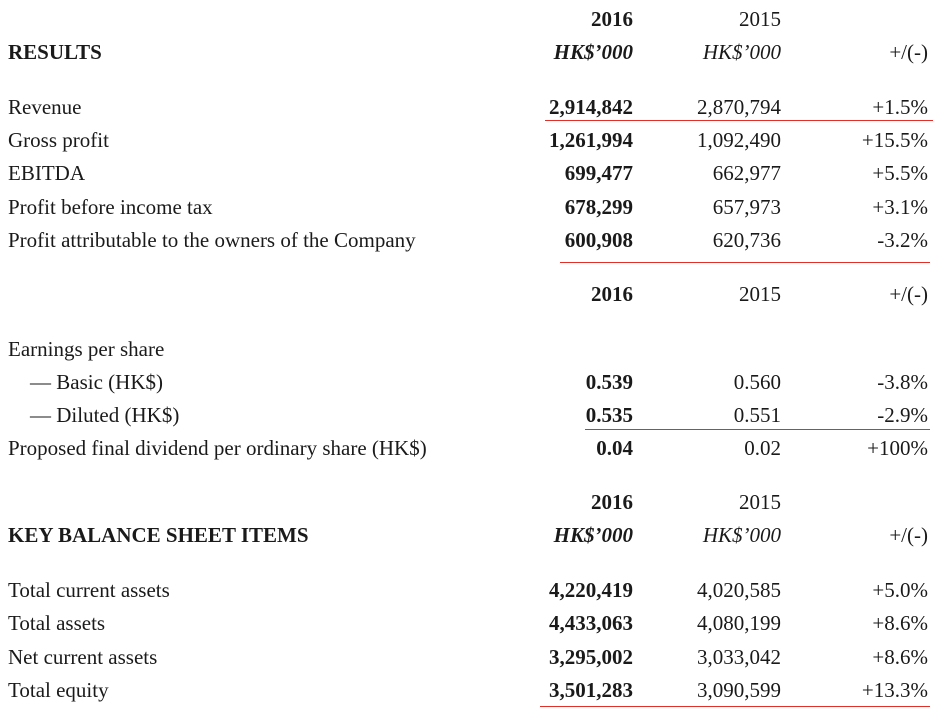  Describe the element at coordinates (58, 690) in the screenshot. I see `row-label: Total equity` at that location.